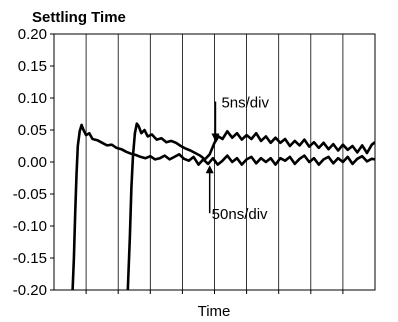 This screenshot has width=398, height=322. Describe the element at coordinates (237, 159) in the screenshot. I see `annotations: 5ns/div 50ns/div` at that location.